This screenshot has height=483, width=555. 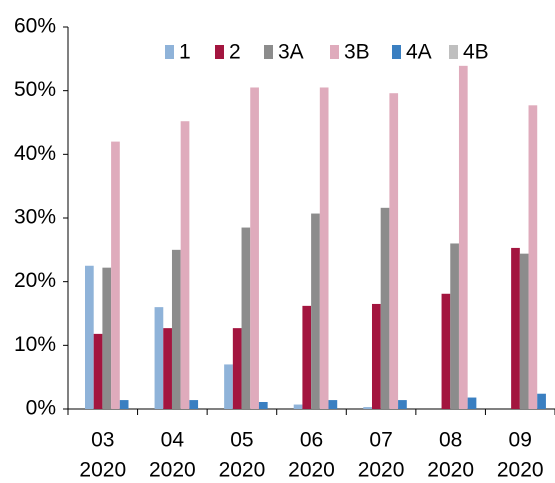 I want to click on x-tick-label: 08, so click(x=450, y=440).